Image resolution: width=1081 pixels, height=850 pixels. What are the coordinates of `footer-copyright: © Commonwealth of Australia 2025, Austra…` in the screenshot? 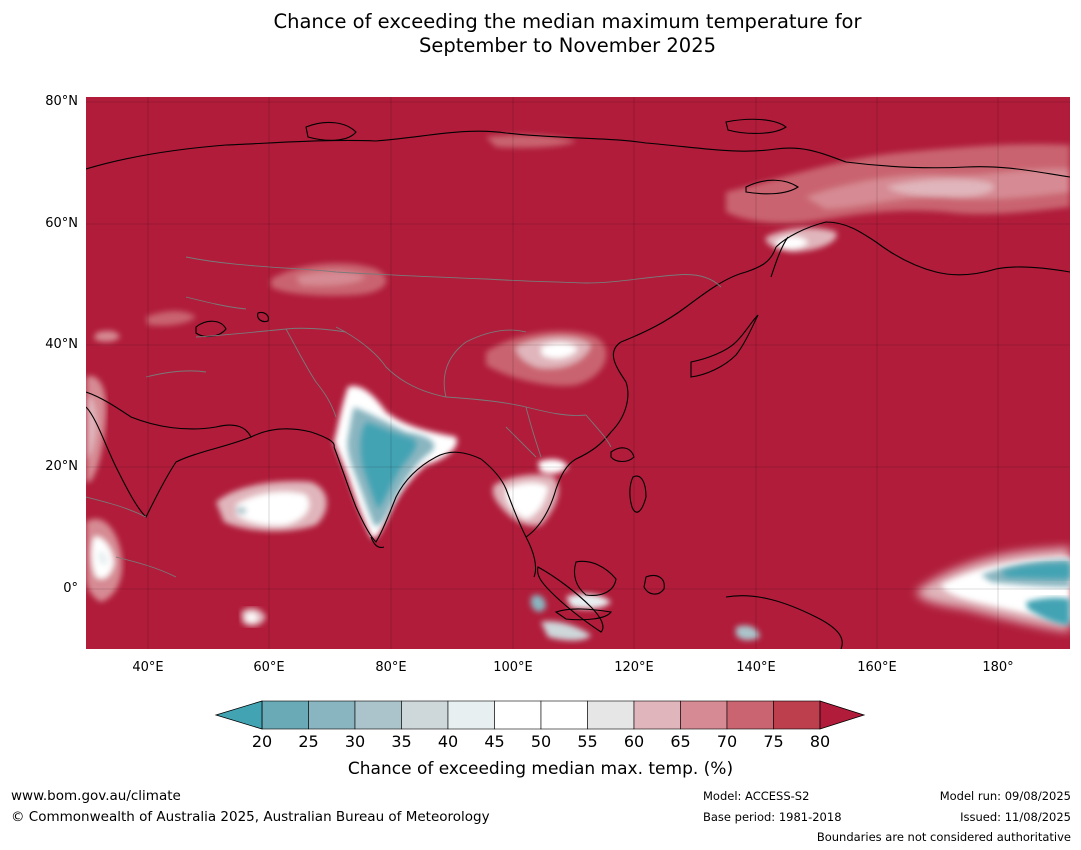 It's located at (250, 817).